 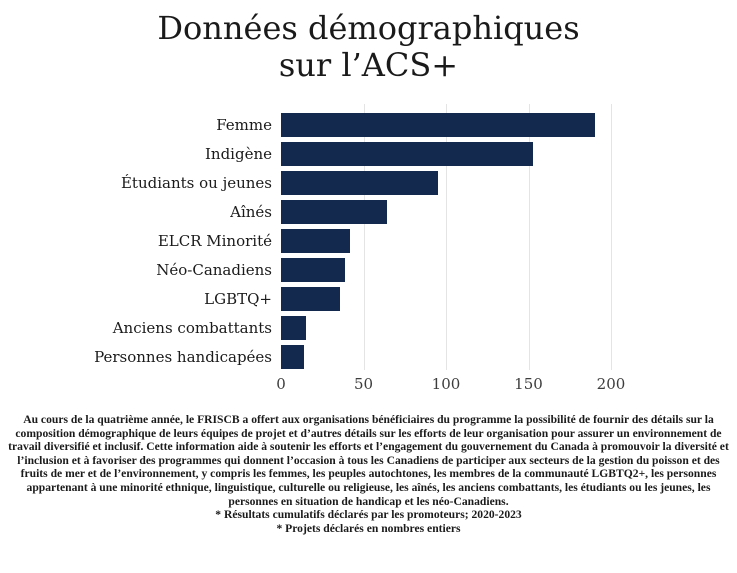 What do you see at coordinates (183, 356) in the screenshot?
I see `bar-label: Personnes handicapées` at bounding box center [183, 356].